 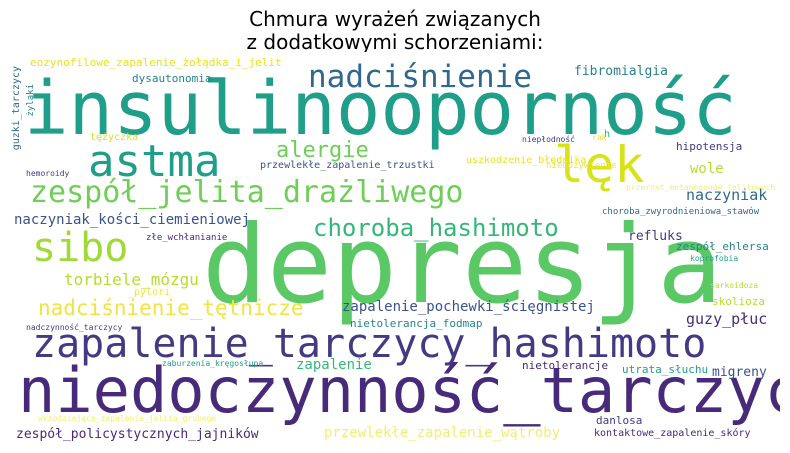 I want to click on word-tezyczka: tężyczka, so click(x=114, y=137).